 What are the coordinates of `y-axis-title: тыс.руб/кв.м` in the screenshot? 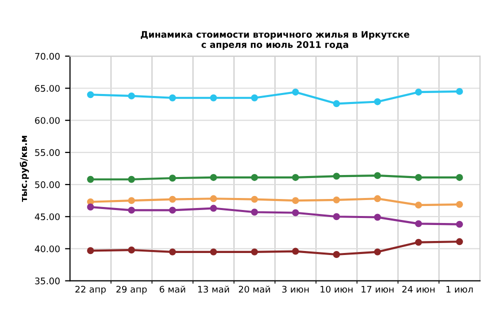 It's located at (24, 169).